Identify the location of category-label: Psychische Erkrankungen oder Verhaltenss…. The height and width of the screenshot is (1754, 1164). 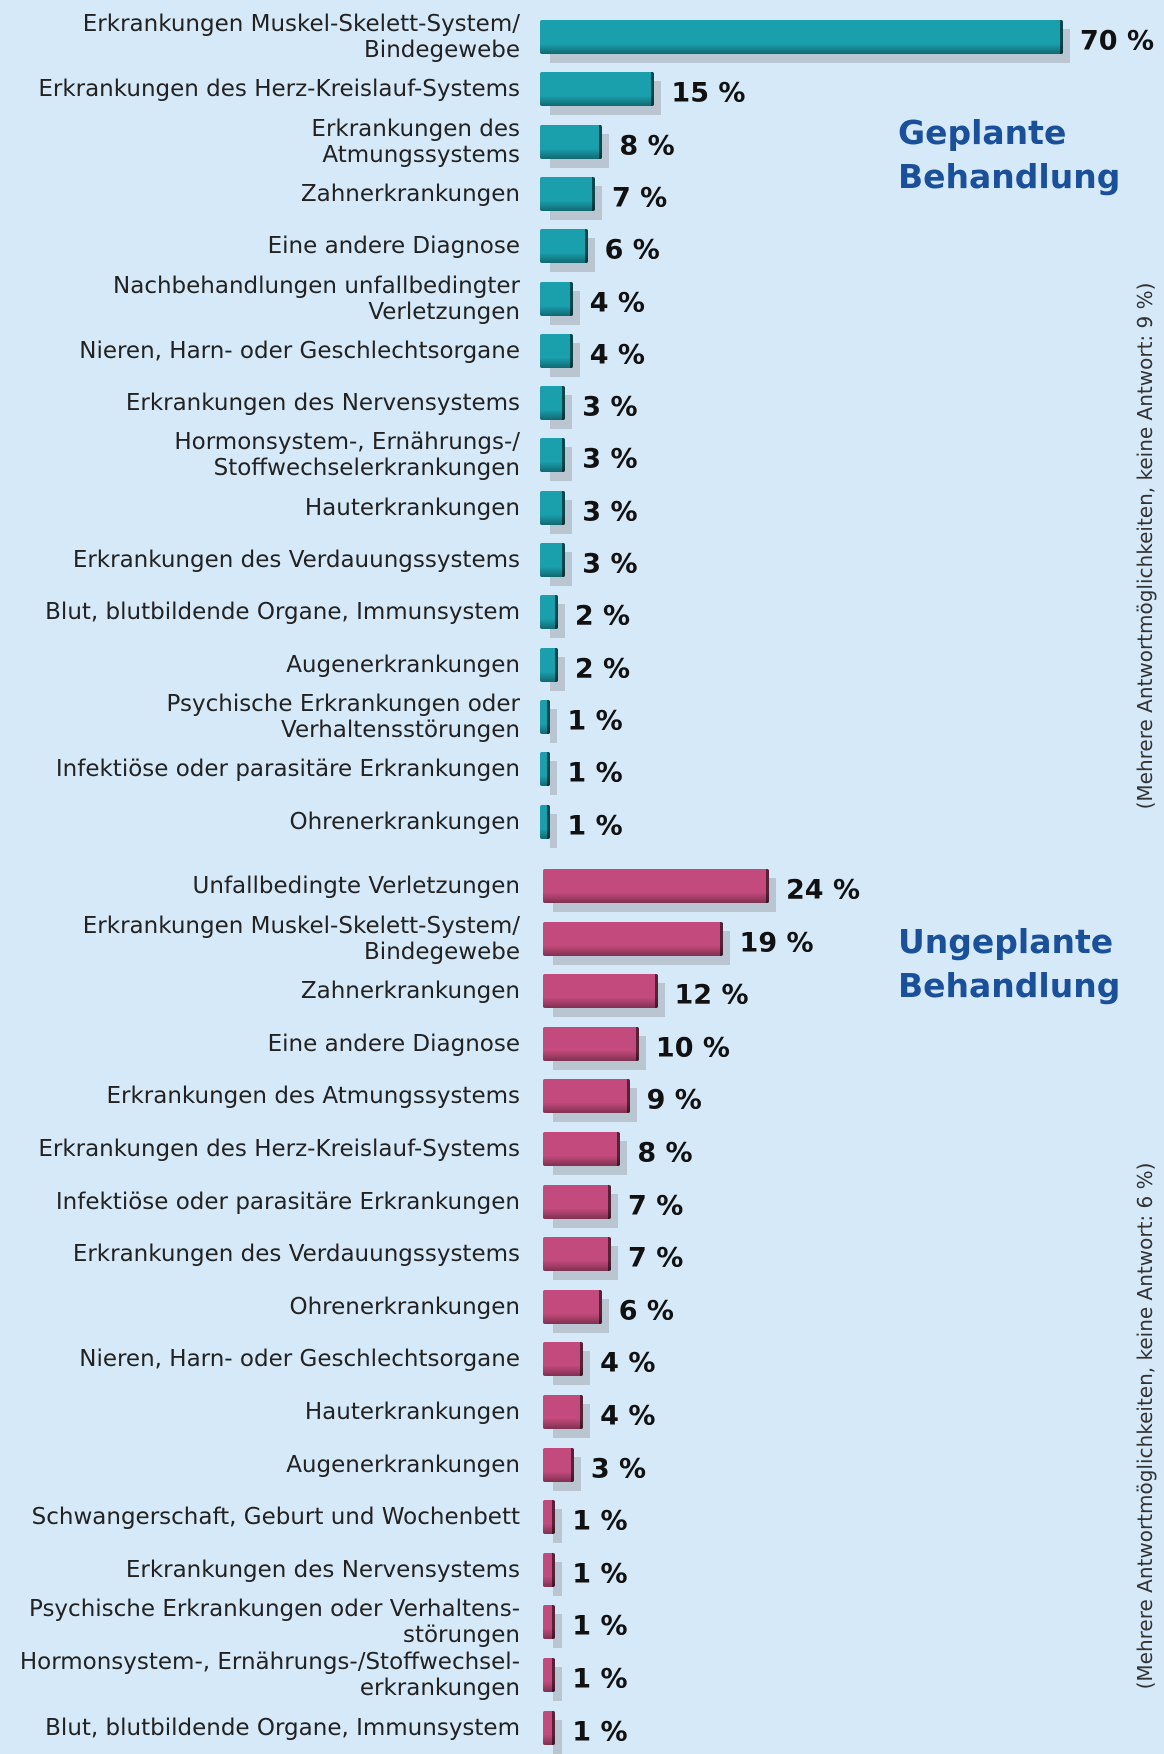
(343, 716).